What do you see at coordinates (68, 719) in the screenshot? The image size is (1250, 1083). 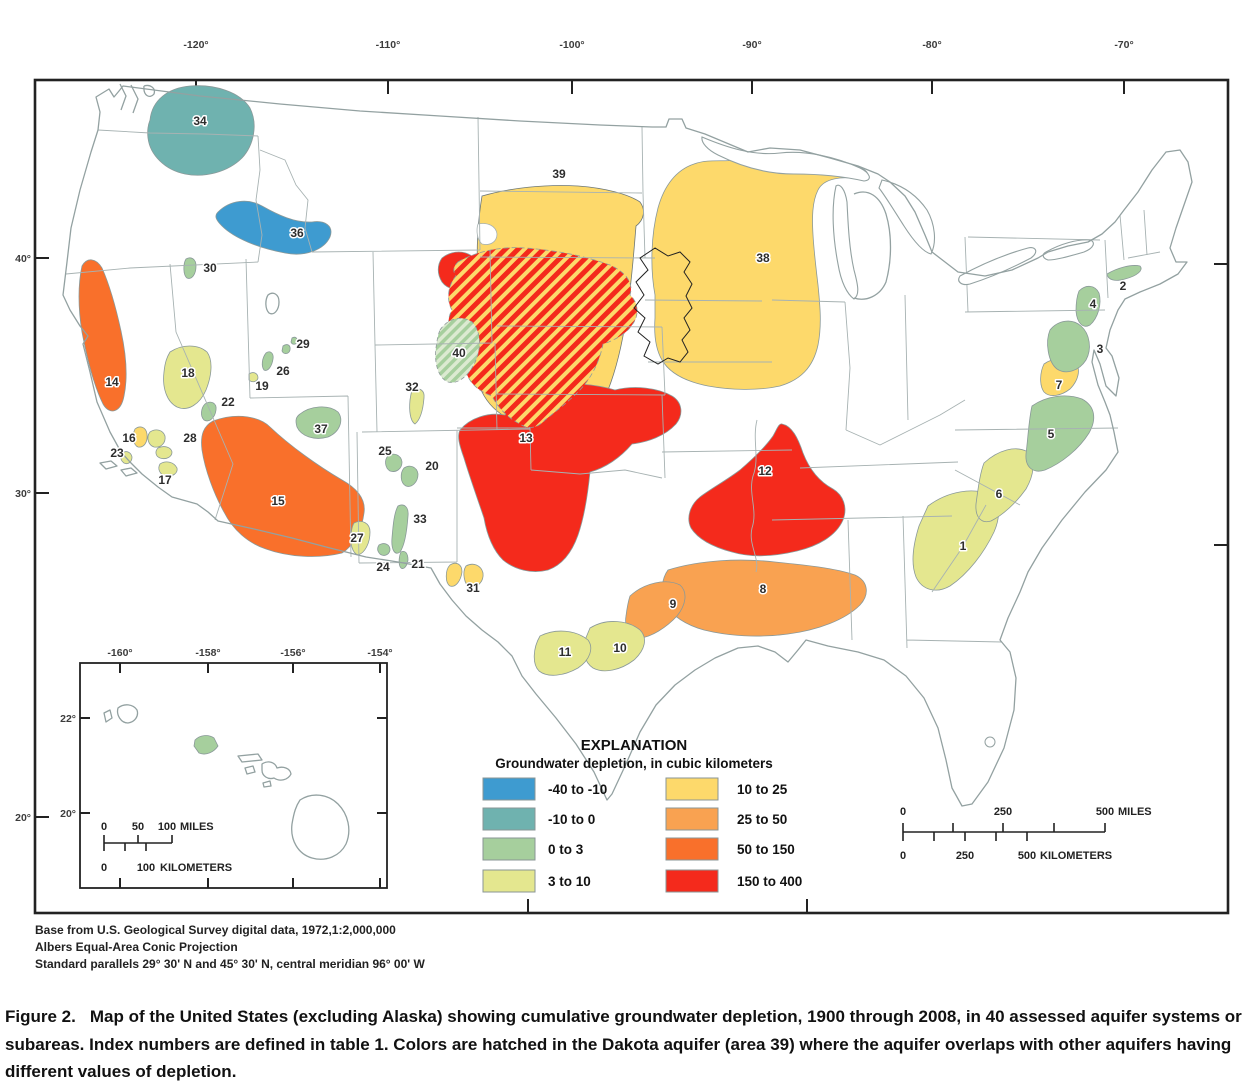 I see `inset-lat-label: 22°` at bounding box center [68, 719].